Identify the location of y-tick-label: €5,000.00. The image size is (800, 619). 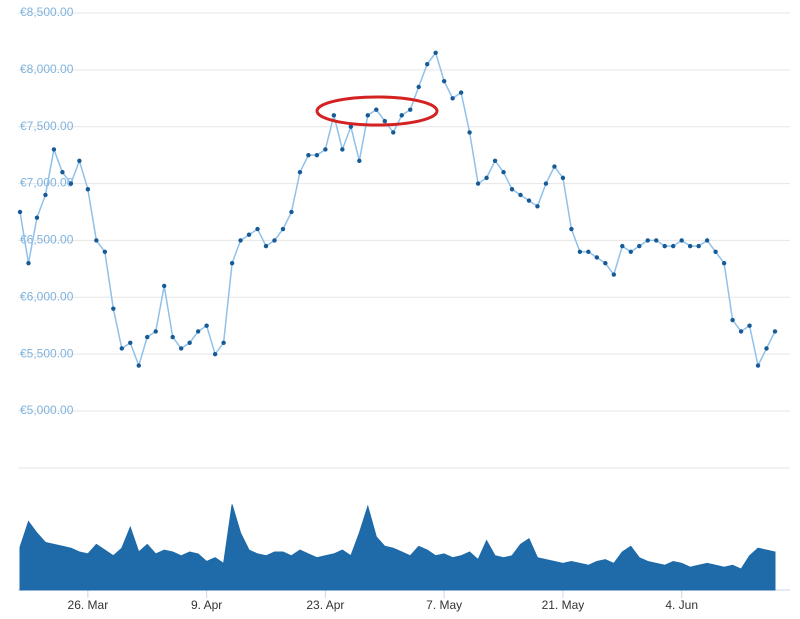
(47, 410).